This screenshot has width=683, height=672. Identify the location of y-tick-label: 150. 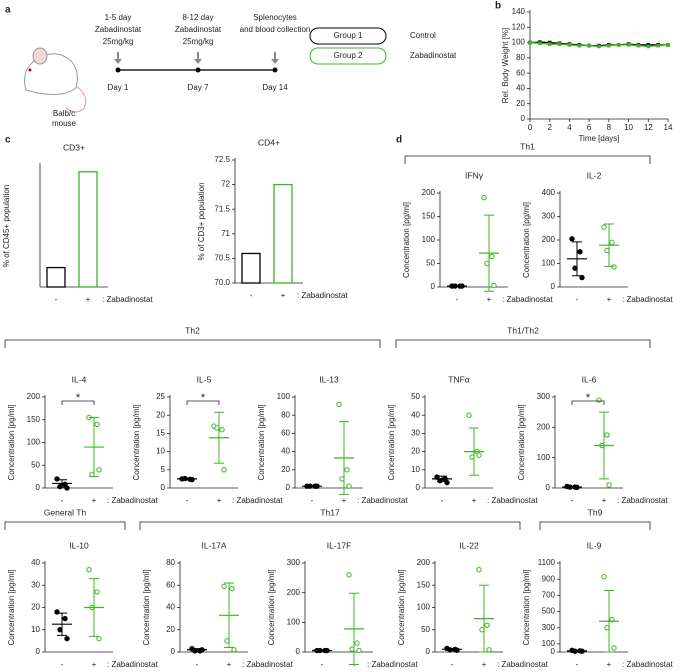
(429, 216).